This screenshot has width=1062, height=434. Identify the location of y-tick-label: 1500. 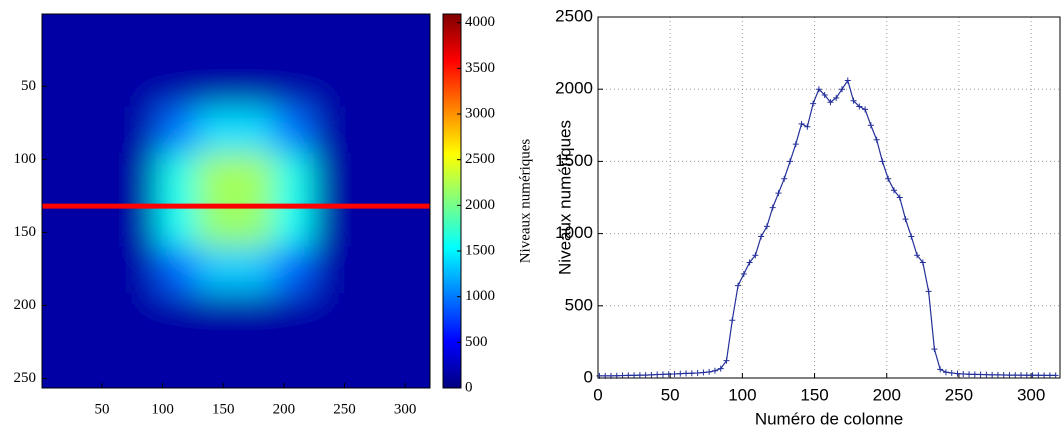
(574, 160).